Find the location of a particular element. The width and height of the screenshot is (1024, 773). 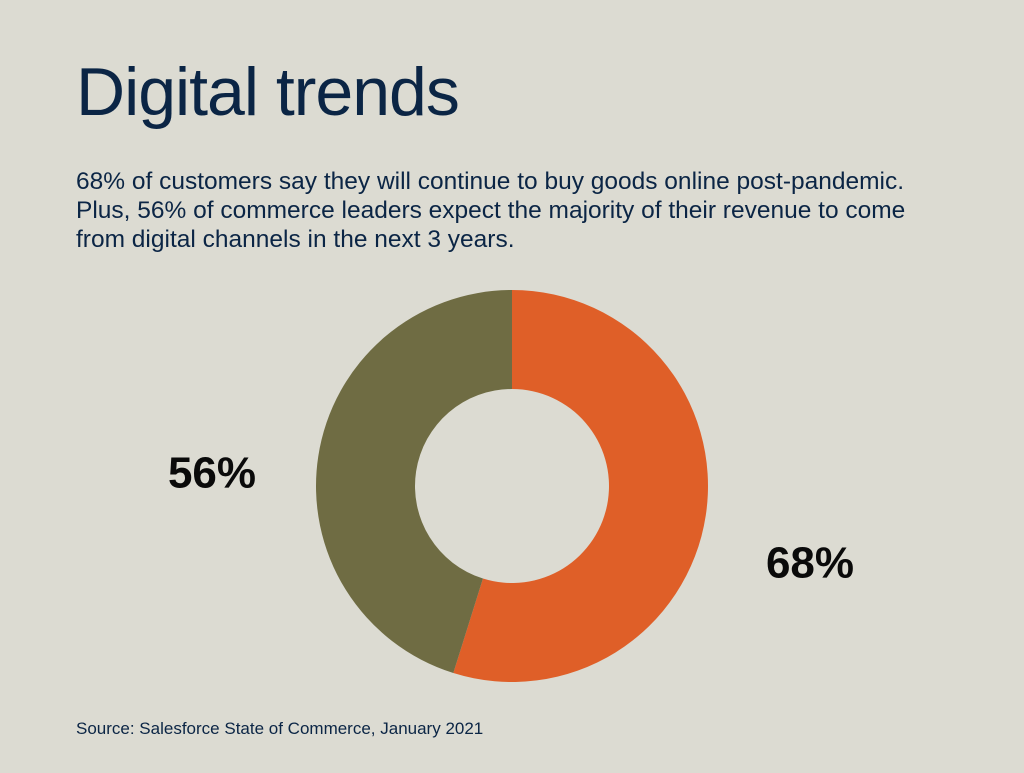

page-title: Digital trends is located at coordinates (268, 92).